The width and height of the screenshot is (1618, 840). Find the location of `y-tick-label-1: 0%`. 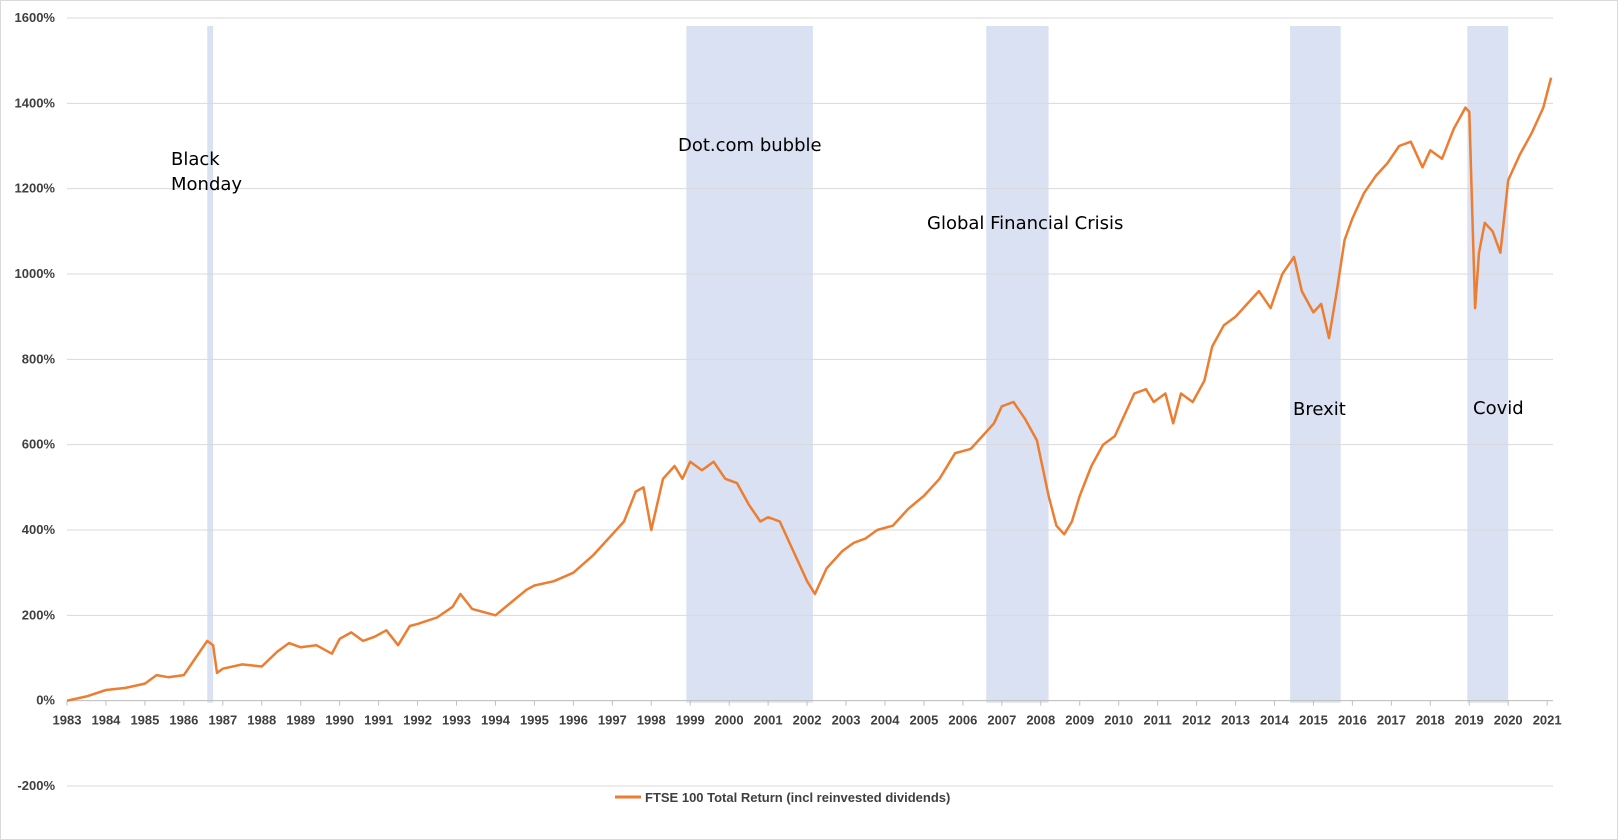

y-tick-label-1: 0% is located at coordinates (45, 700).